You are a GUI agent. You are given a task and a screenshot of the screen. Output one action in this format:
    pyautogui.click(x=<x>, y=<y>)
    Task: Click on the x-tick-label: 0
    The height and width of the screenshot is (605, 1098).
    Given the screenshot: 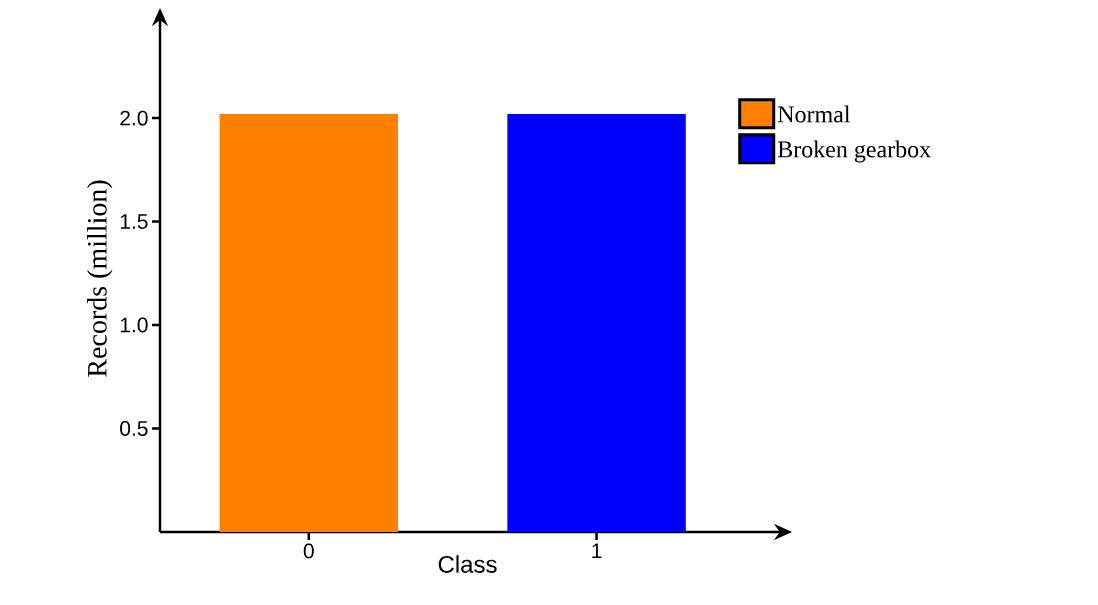 What is the action you would take?
    pyautogui.click(x=308, y=551)
    